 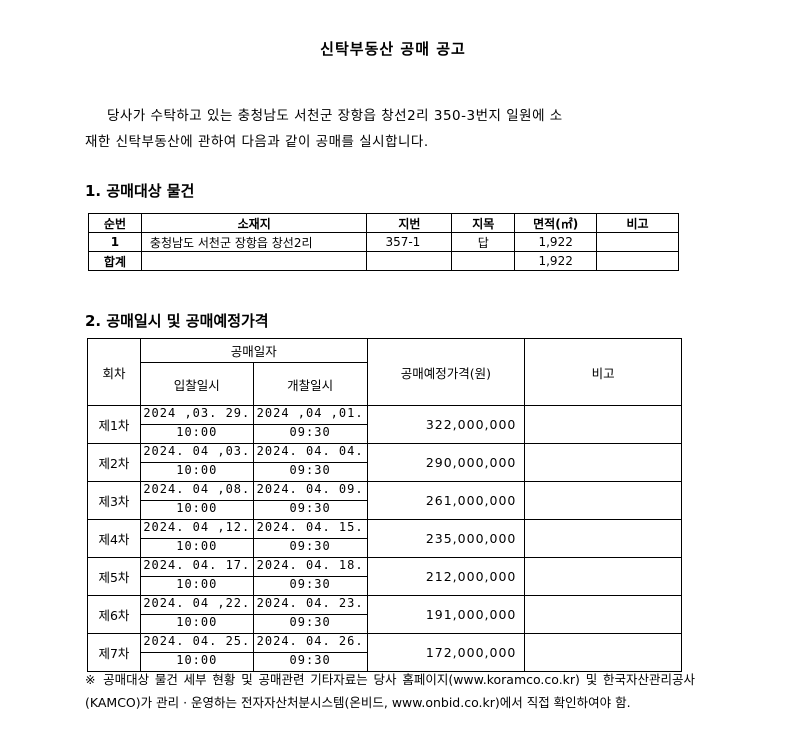 I want to click on open-date: 2024. 04. 15., so click(x=310, y=529).